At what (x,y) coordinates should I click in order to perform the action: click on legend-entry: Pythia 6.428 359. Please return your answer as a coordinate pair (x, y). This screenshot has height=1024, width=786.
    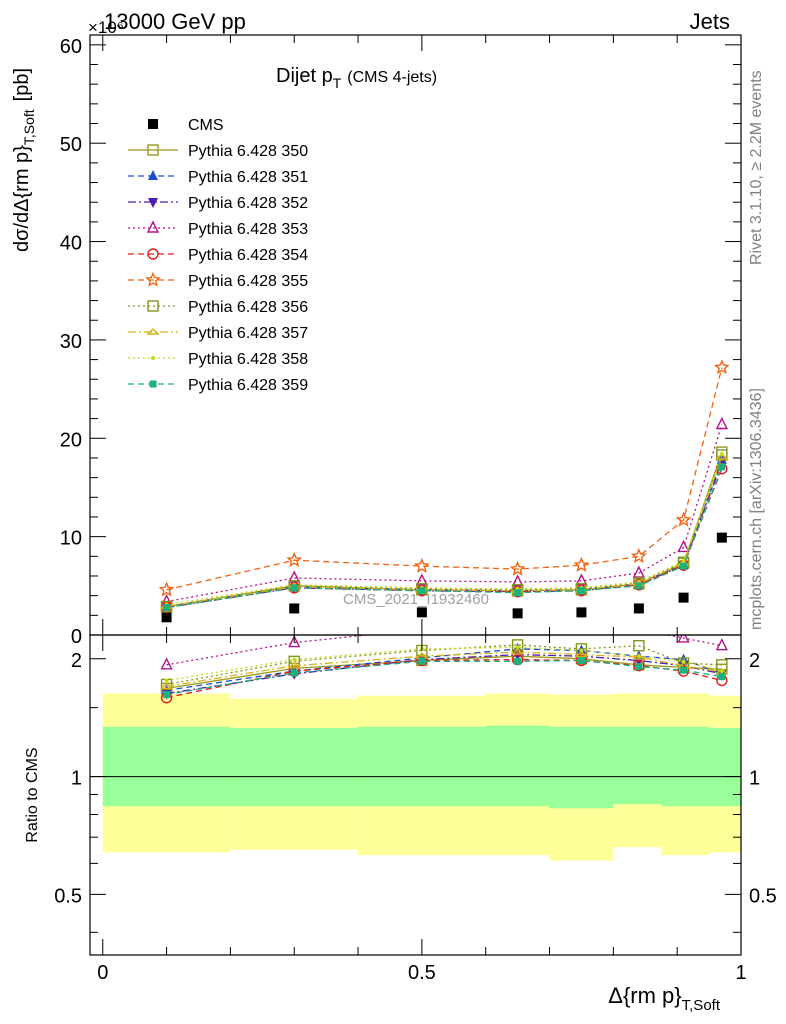
    Looking at the image, I should click on (218, 385).